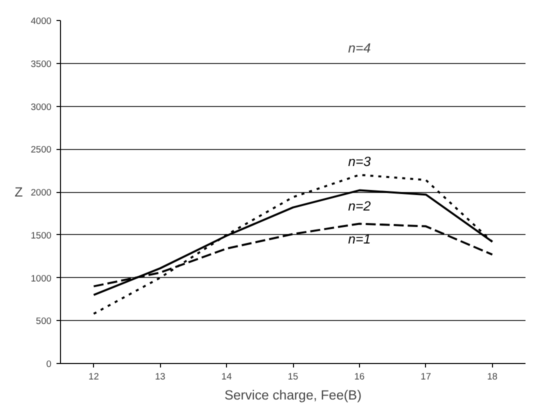  I want to click on y-tick-label: 2500, so click(41, 149).